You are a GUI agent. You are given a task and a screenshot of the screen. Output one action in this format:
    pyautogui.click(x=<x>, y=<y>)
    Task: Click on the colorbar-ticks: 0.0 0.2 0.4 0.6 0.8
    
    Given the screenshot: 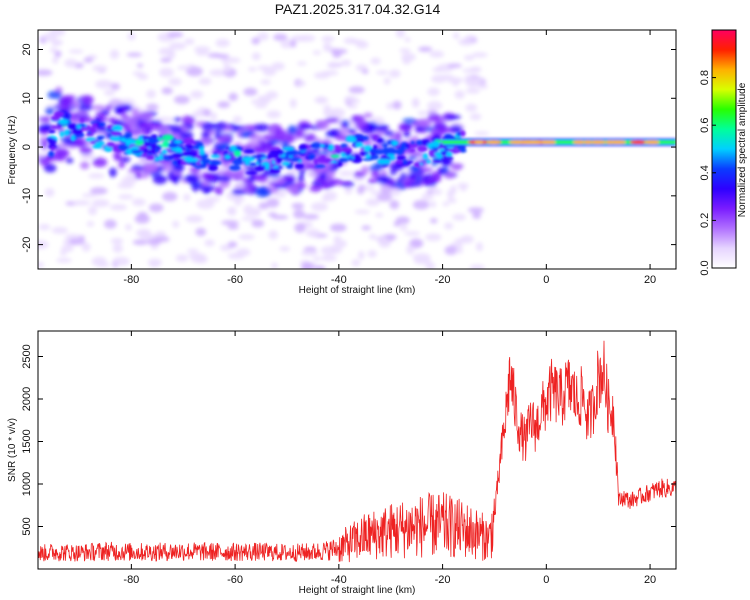 What is the action you would take?
    pyautogui.click(x=707, y=173)
    